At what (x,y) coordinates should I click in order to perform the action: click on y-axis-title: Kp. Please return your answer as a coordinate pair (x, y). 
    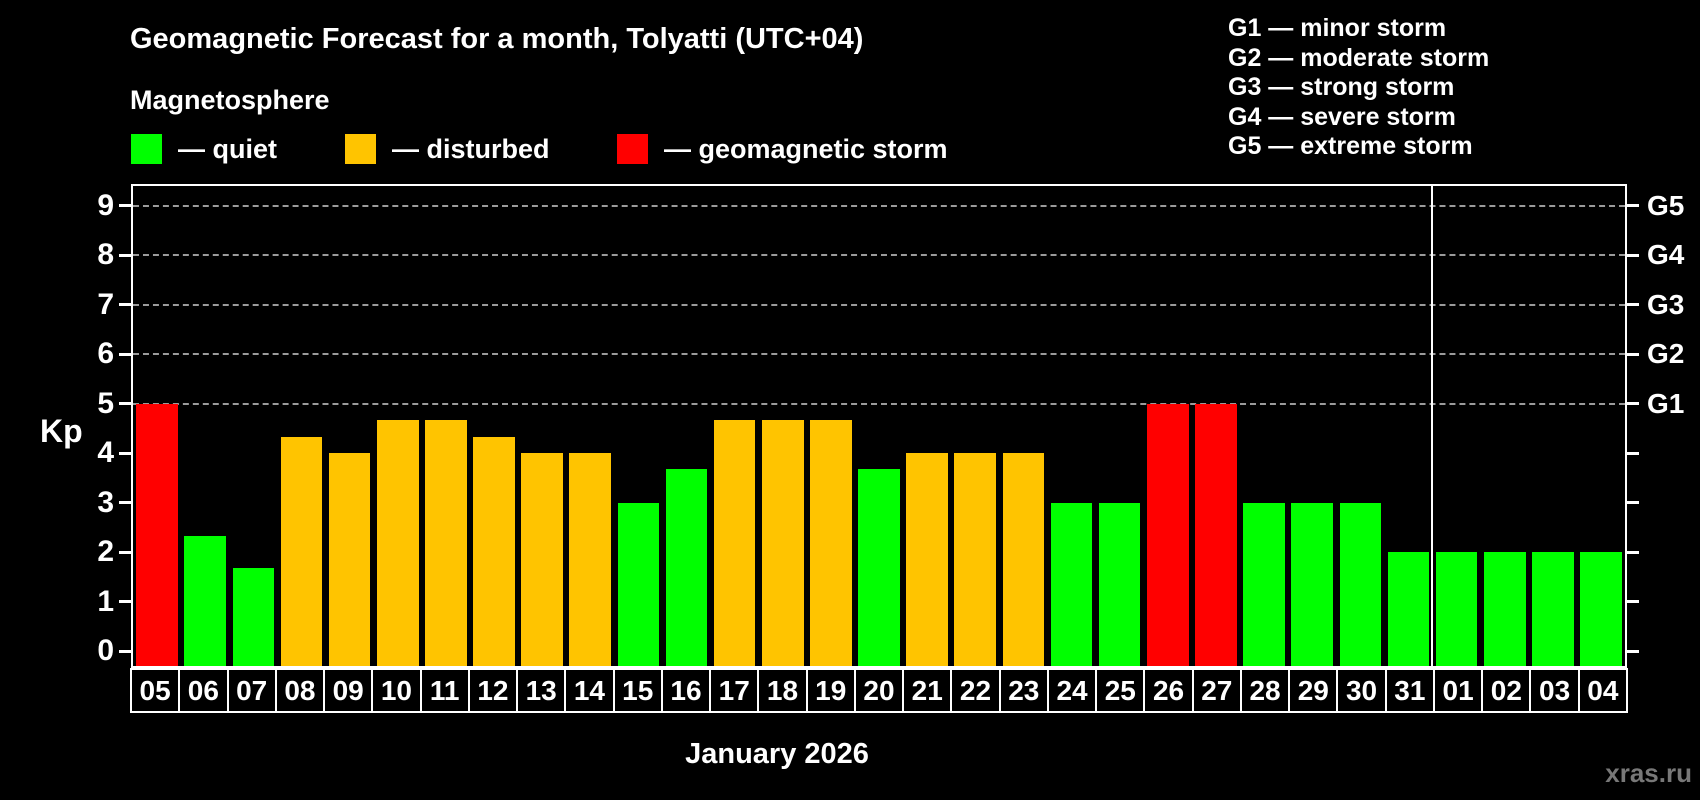
    Looking at the image, I should click on (61, 431).